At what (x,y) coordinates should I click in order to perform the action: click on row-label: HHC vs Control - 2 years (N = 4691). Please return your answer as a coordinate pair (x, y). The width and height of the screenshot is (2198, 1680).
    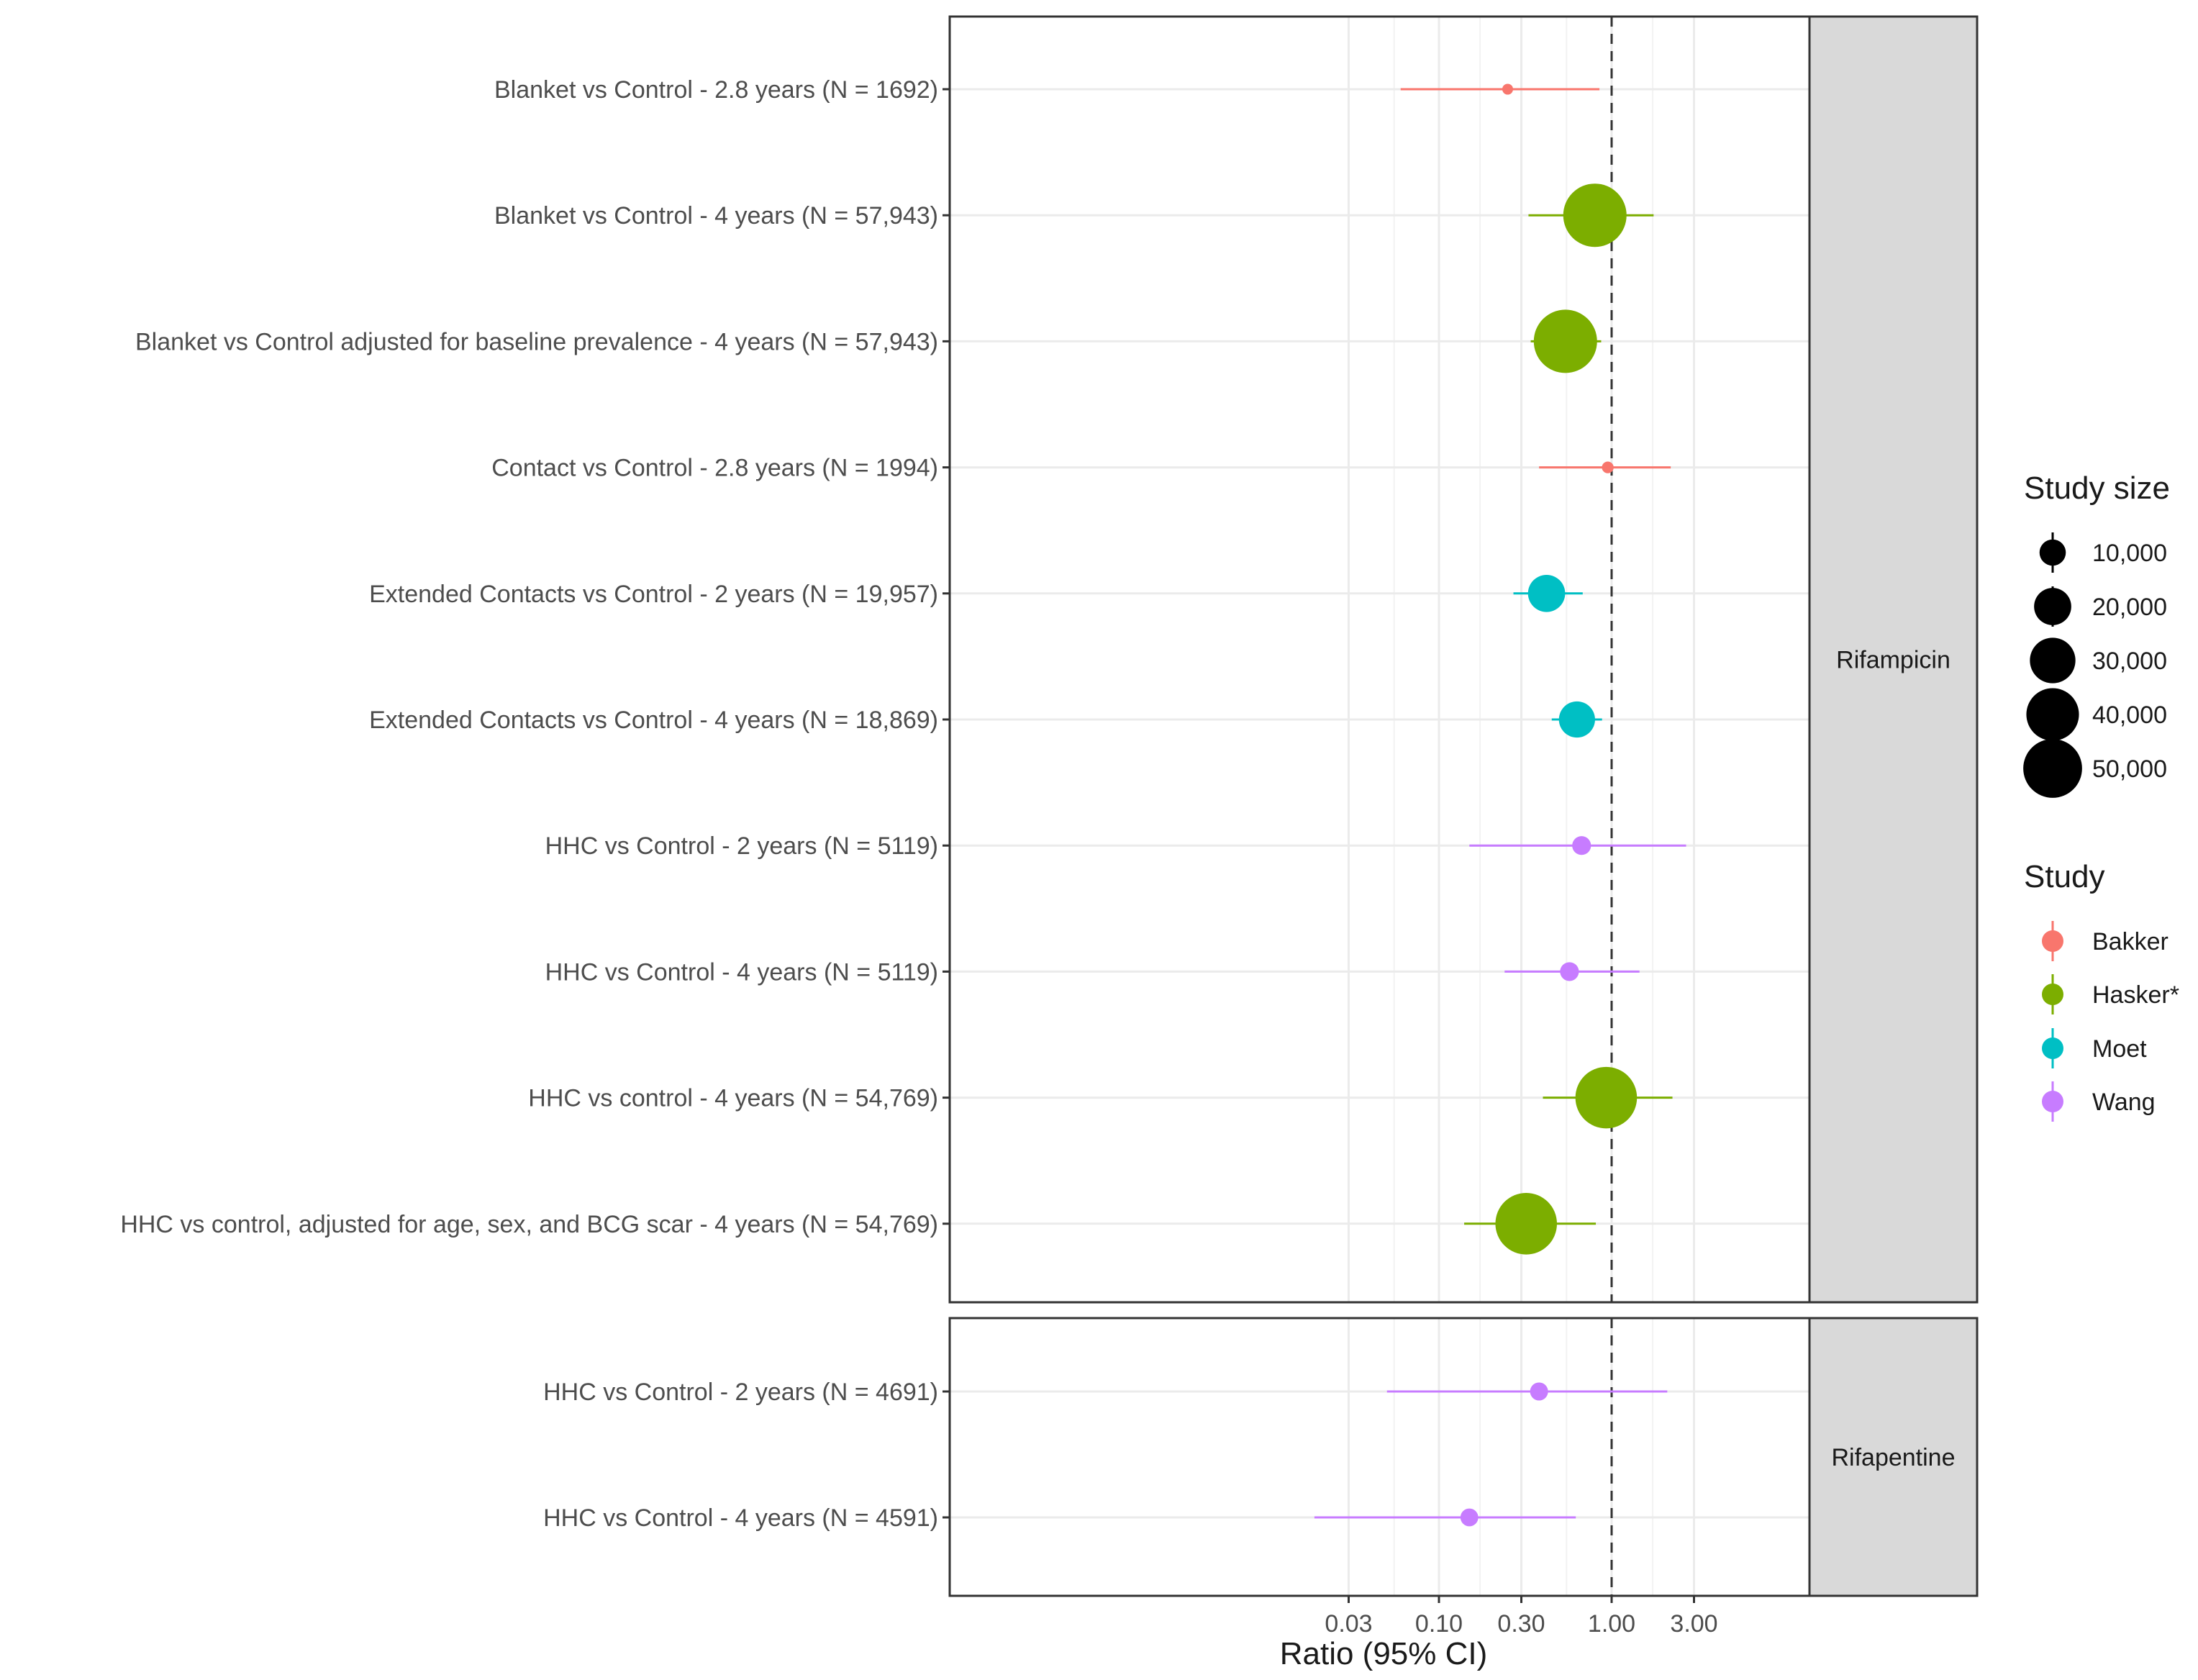
    Looking at the image, I should click on (740, 1392).